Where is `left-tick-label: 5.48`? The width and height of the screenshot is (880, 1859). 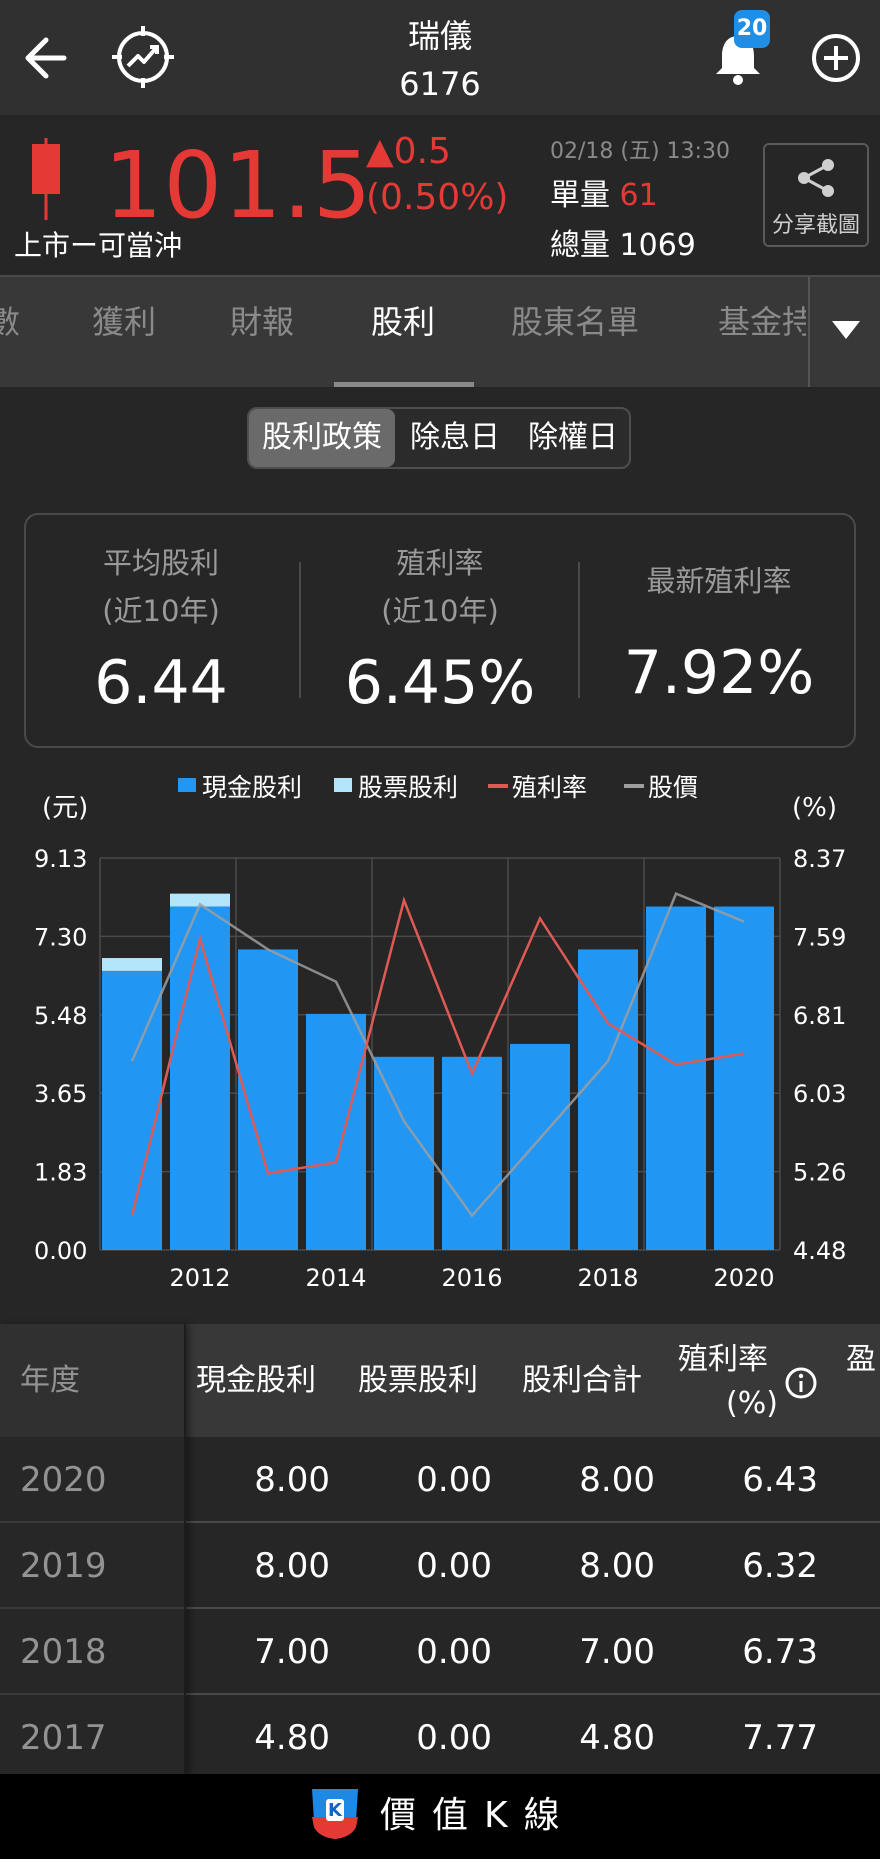
left-tick-label: 5.48 is located at coordinates (60, 1016).